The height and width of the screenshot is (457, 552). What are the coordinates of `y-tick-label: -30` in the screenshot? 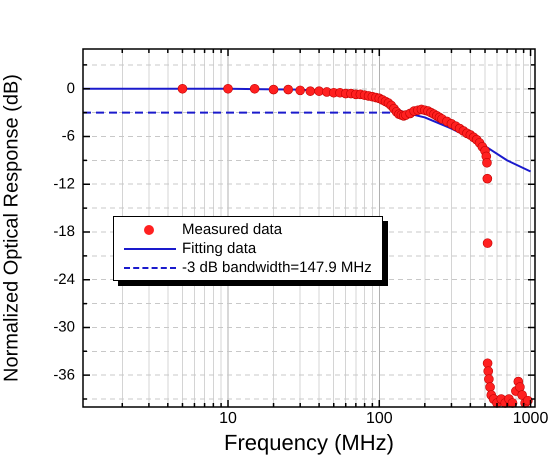 It's located at (64, 327).